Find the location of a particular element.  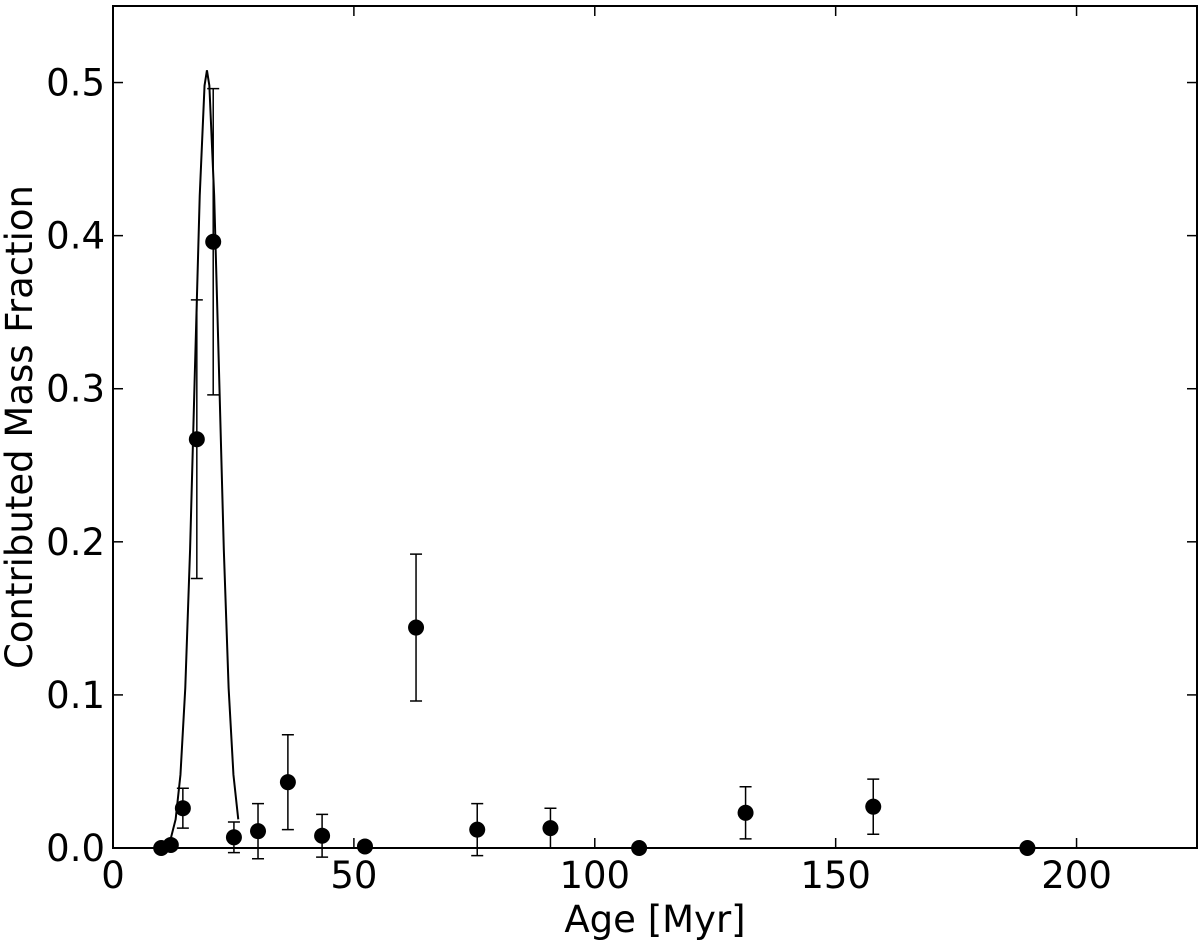

y-tick-label: 0.5 is located at coordinates (75, 83).